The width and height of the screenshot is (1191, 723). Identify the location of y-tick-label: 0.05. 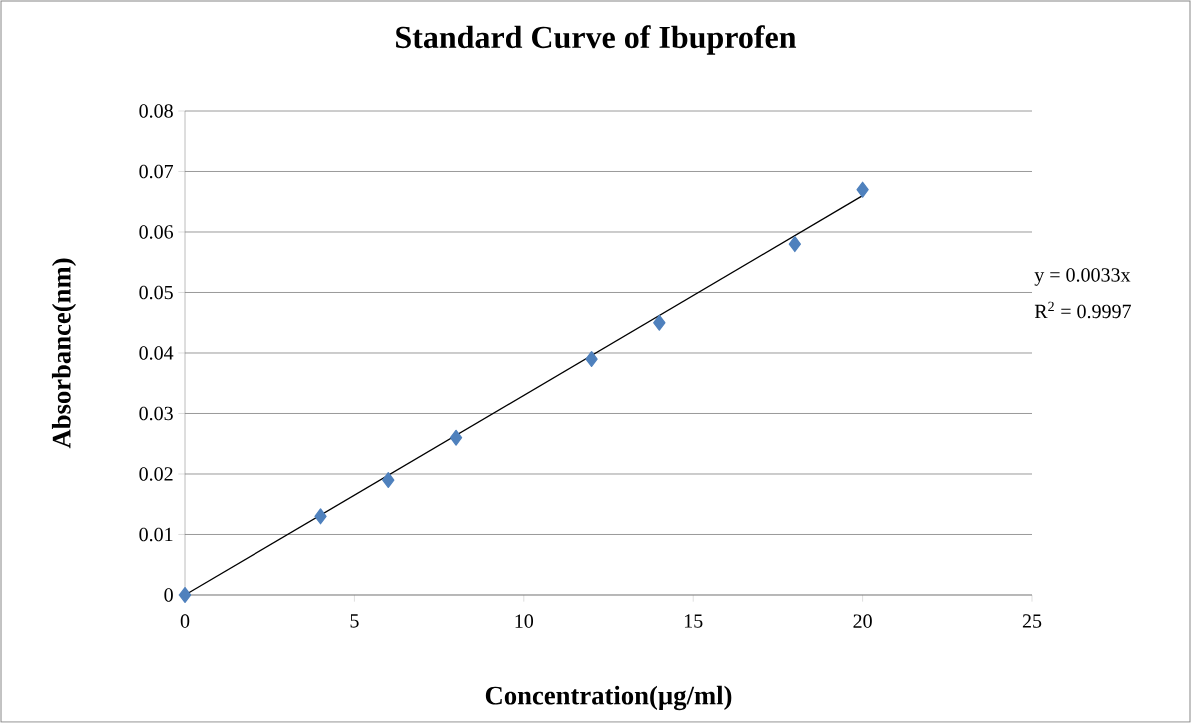
(156, 292).